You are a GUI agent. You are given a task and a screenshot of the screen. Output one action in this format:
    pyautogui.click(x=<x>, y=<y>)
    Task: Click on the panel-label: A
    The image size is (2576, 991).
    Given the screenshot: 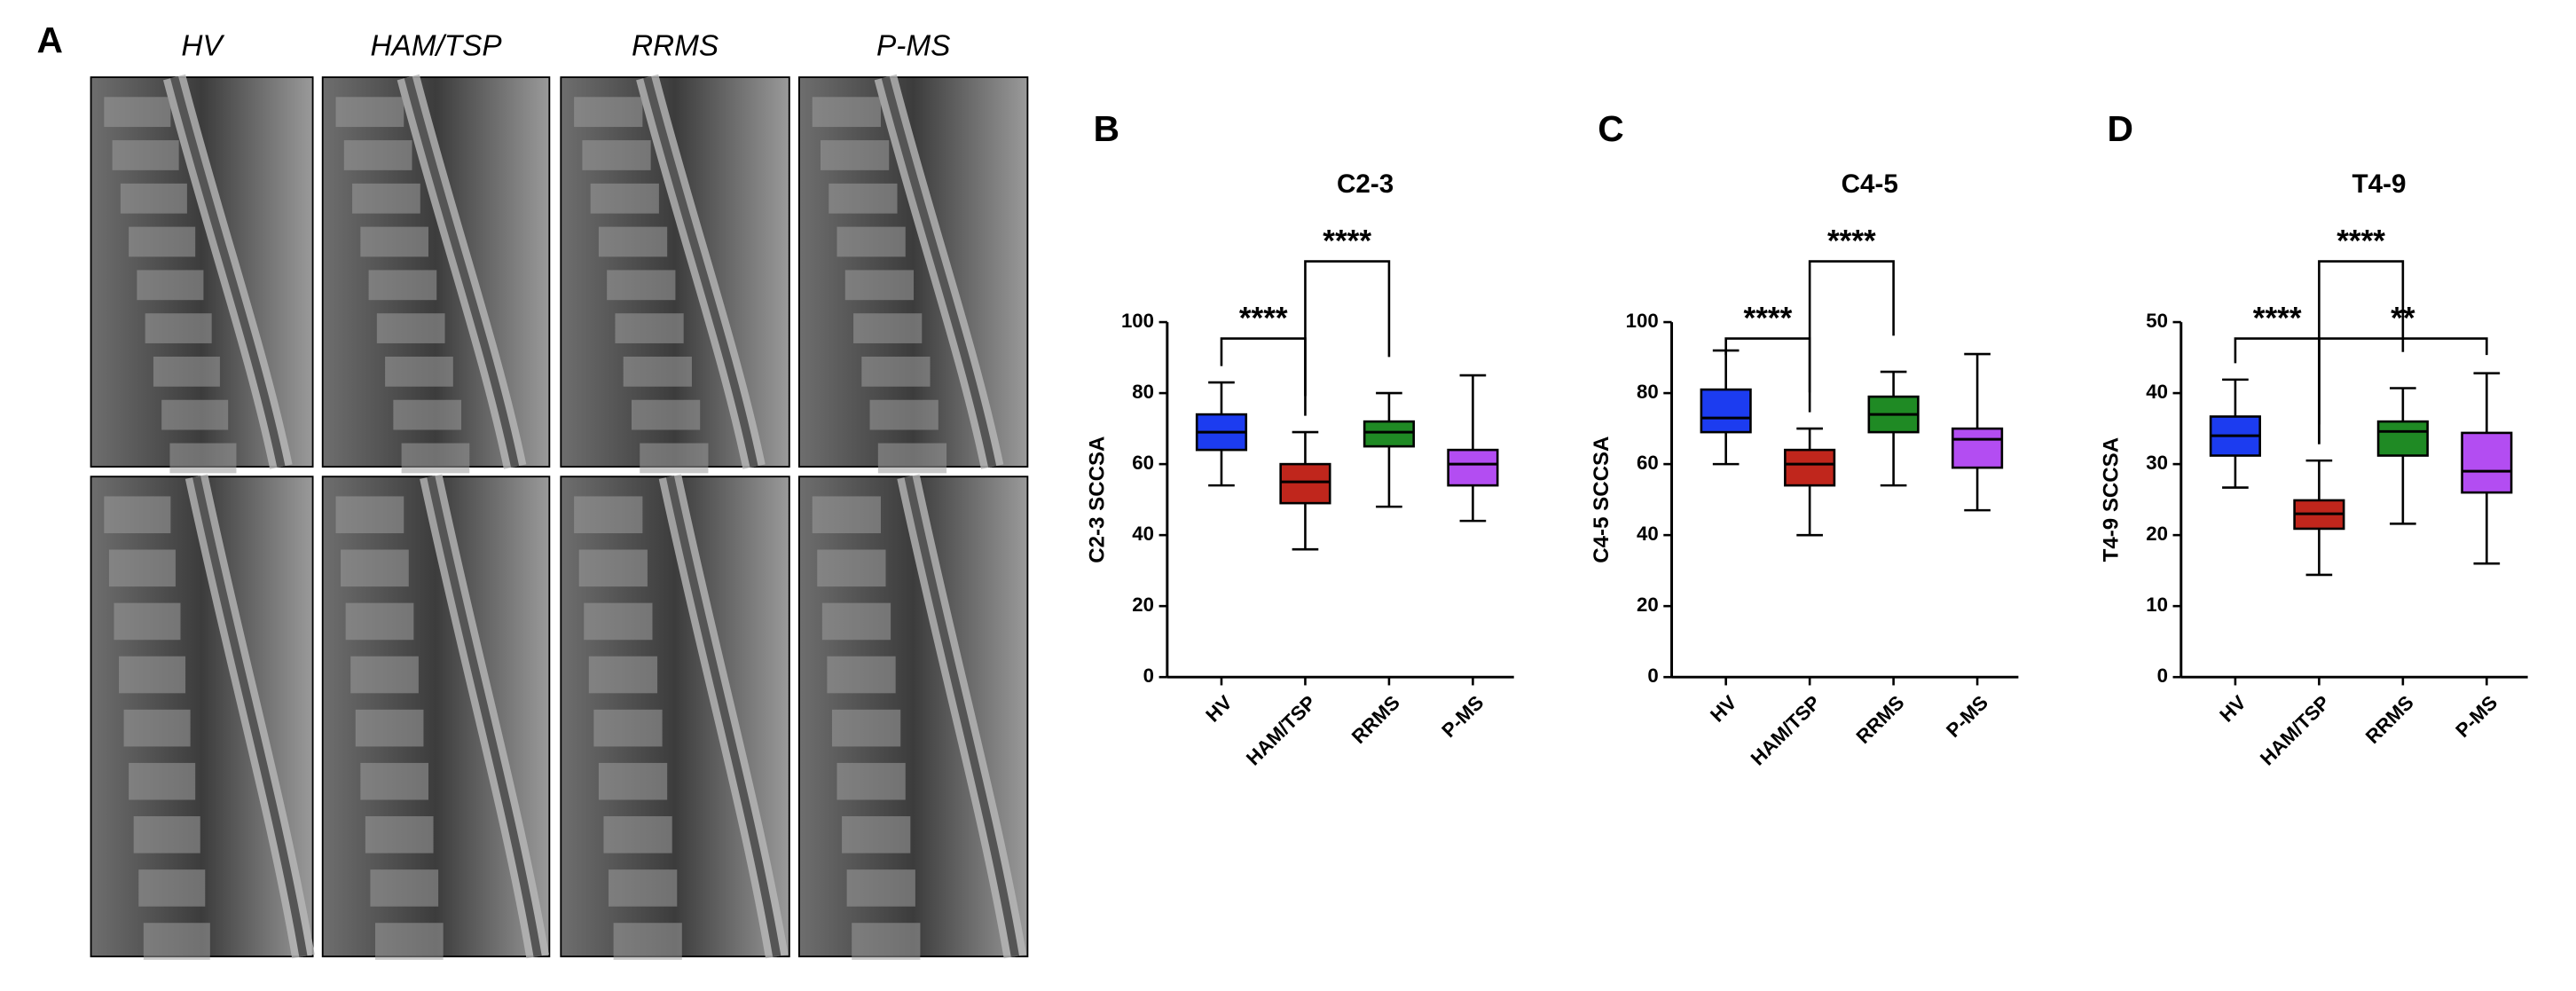 What is the action you would take?
    pyautogui.click(x=49, y=40)
    